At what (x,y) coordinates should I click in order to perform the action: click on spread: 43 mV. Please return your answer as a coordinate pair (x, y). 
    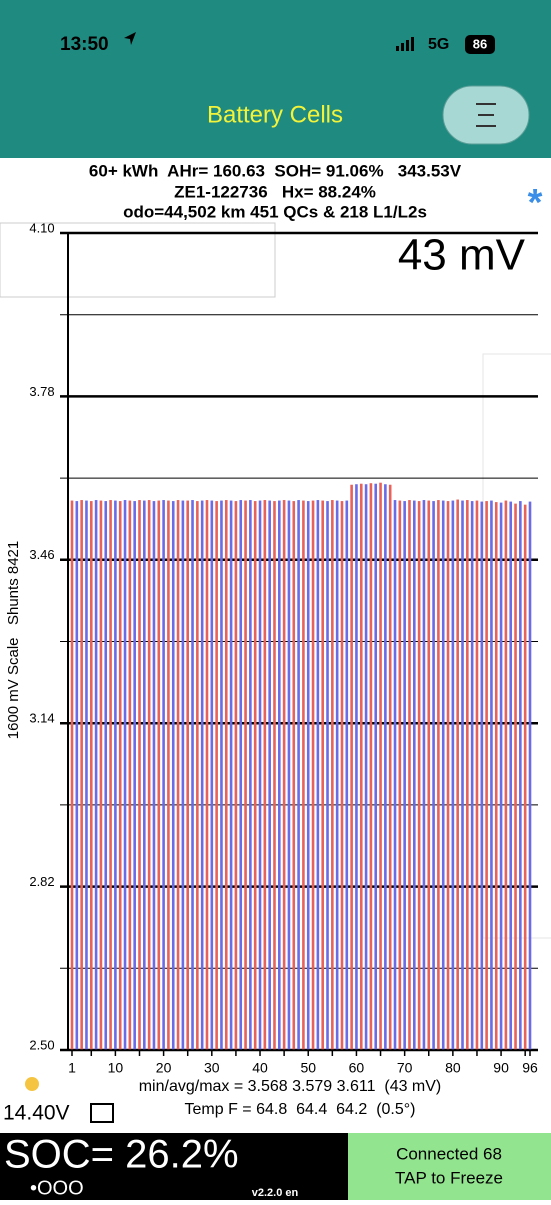
    Looking at the image, I should click on (462, 255).